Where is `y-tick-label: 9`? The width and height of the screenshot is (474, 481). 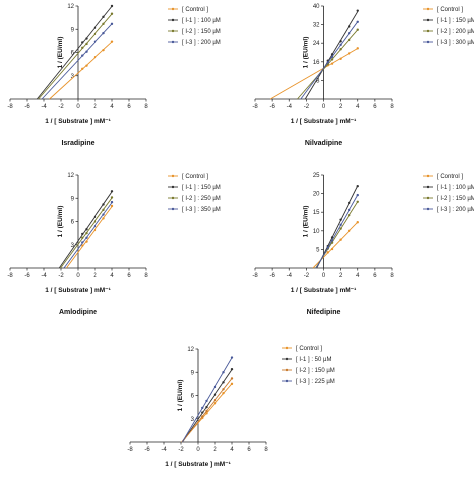 y-tick-label: 9 is located at coordinates (193, 373).